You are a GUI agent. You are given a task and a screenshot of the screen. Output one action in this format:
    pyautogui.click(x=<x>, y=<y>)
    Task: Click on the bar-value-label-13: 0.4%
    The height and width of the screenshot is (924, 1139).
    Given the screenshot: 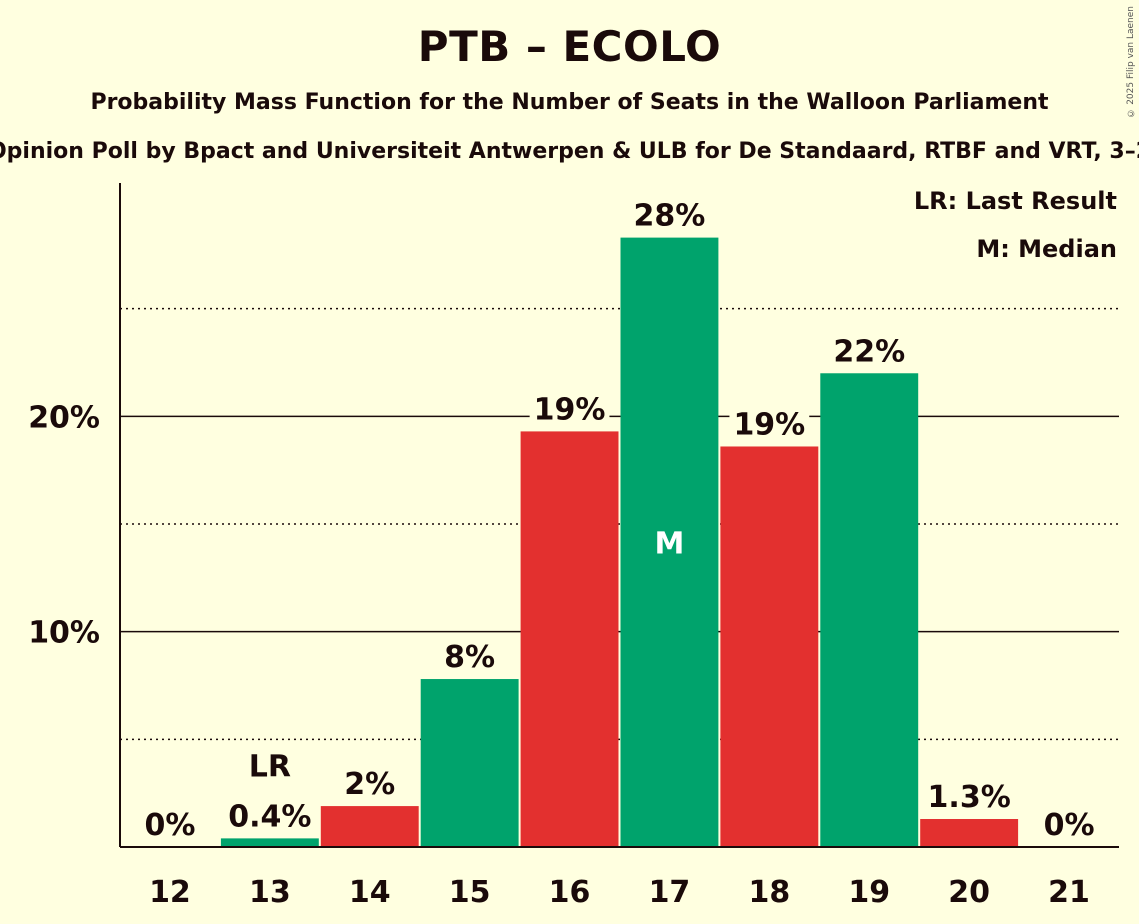 What is the action you would take?
    pyautogui.click(x=269, y=816)
    